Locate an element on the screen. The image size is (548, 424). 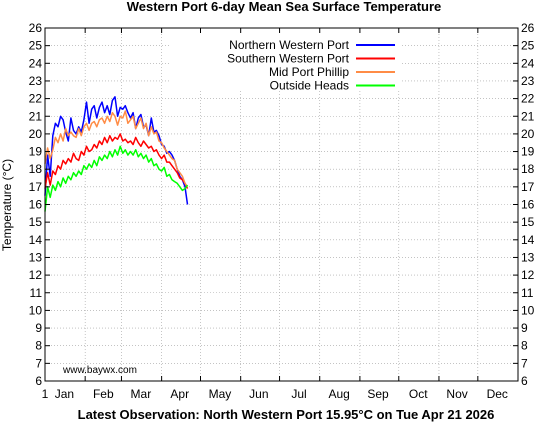
y-tick-label-left: 18 is located at coordinates (36, 169).